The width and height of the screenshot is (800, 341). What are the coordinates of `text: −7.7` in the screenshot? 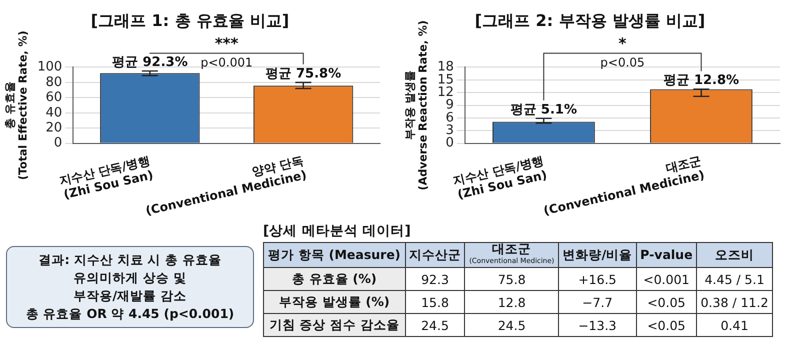 It's located at (597, 302).